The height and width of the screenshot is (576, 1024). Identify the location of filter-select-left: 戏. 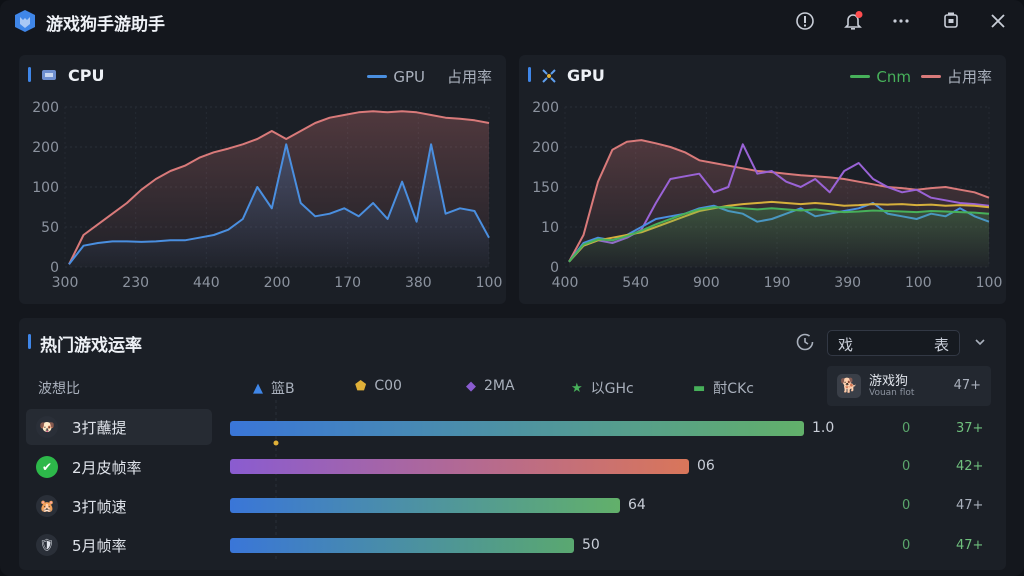
(846, 345).